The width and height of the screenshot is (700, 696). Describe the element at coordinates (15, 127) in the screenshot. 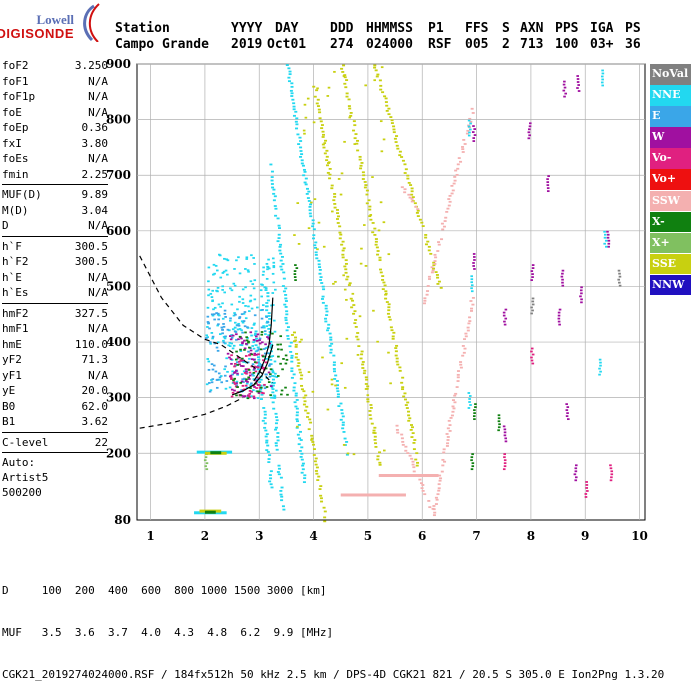

I see `param-name: foEp` at that location.